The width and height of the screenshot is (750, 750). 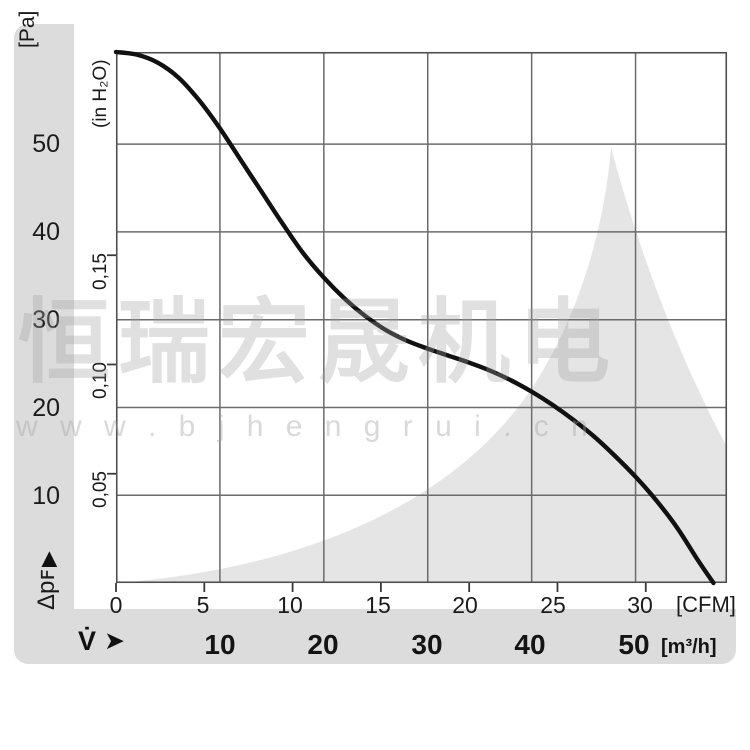 I want to click on inh2o-ticks, so click(x=111, y=364).